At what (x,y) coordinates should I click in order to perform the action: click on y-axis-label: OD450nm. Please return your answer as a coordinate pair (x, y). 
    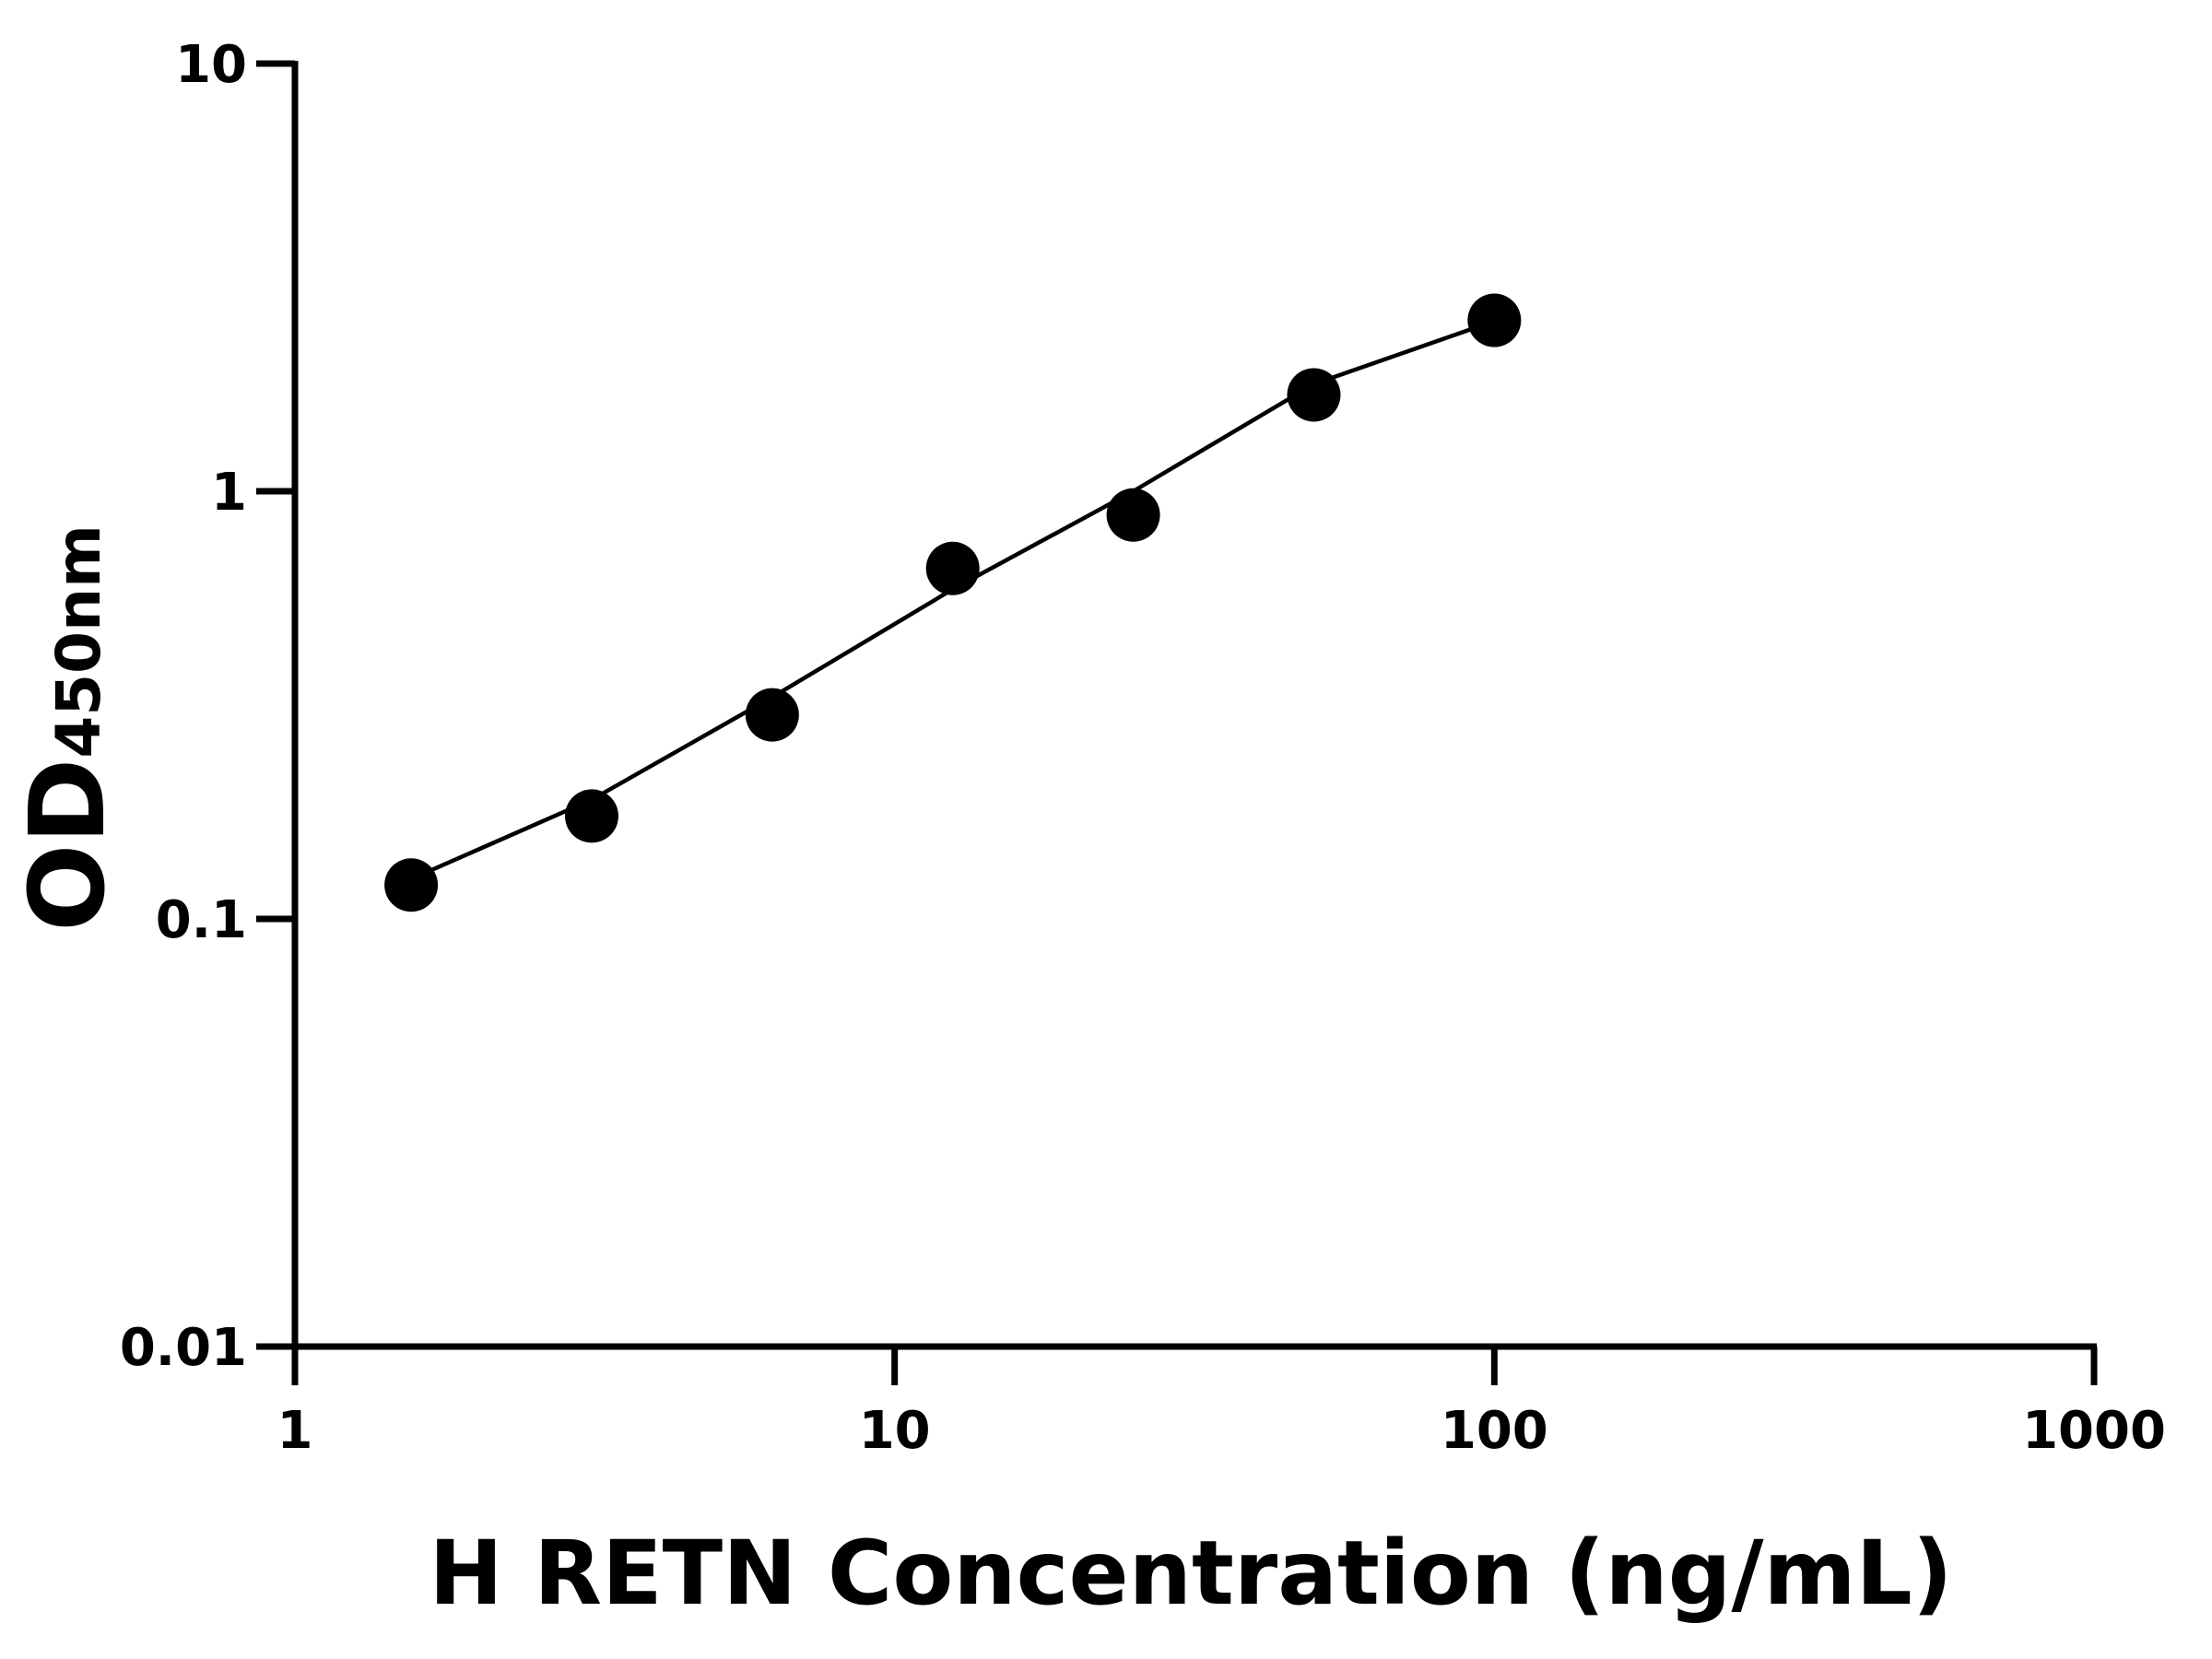
    Looking at the image, I should click on (68, 728).